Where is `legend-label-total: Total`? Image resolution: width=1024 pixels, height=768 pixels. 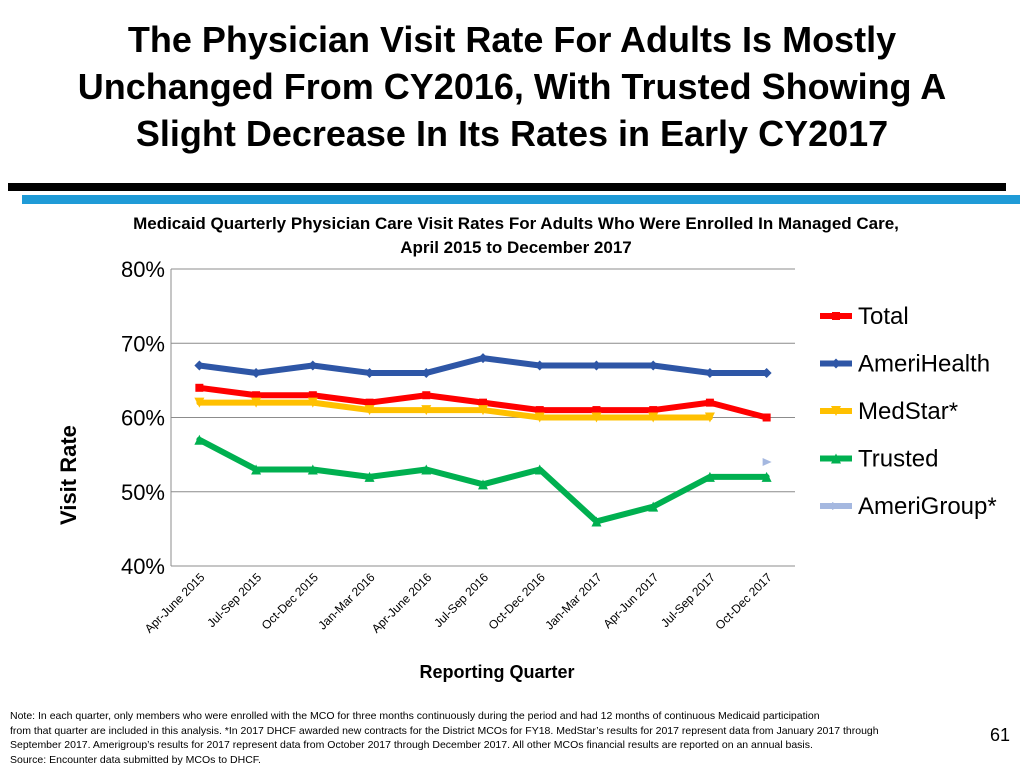
legend-label-total: Total is located at coordinates (883, 316).